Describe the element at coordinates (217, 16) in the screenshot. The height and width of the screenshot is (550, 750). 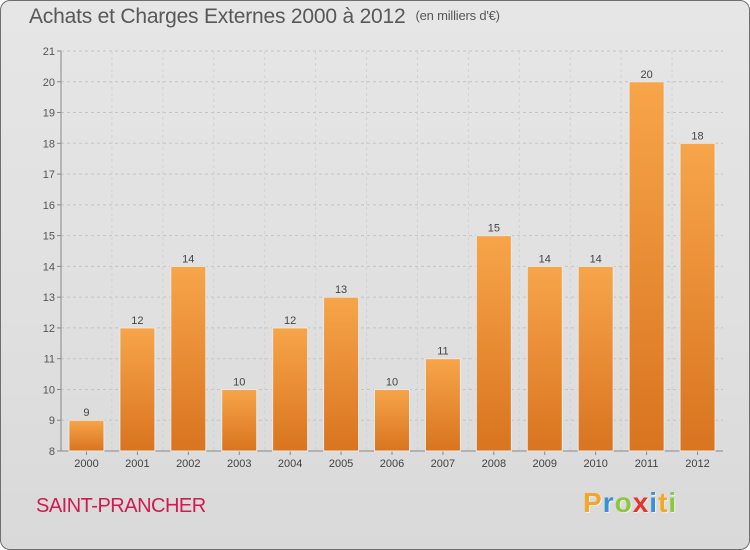
I see `chart-title-text: Achats et Charges Externes 2000 à 2012` at that location.